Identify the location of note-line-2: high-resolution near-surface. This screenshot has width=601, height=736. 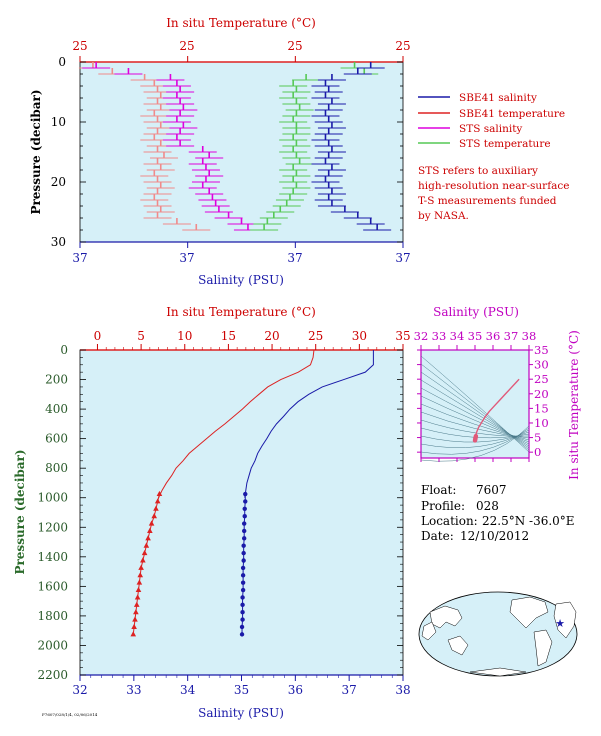
(493, 186).